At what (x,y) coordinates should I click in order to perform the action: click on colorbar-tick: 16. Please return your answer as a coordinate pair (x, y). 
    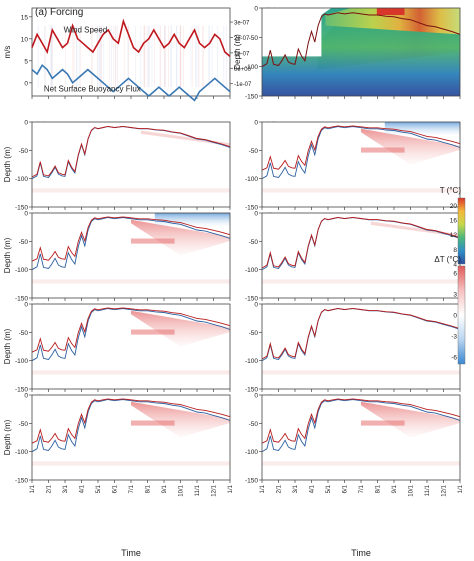
    Looking at the image, I should click on (454, 221).